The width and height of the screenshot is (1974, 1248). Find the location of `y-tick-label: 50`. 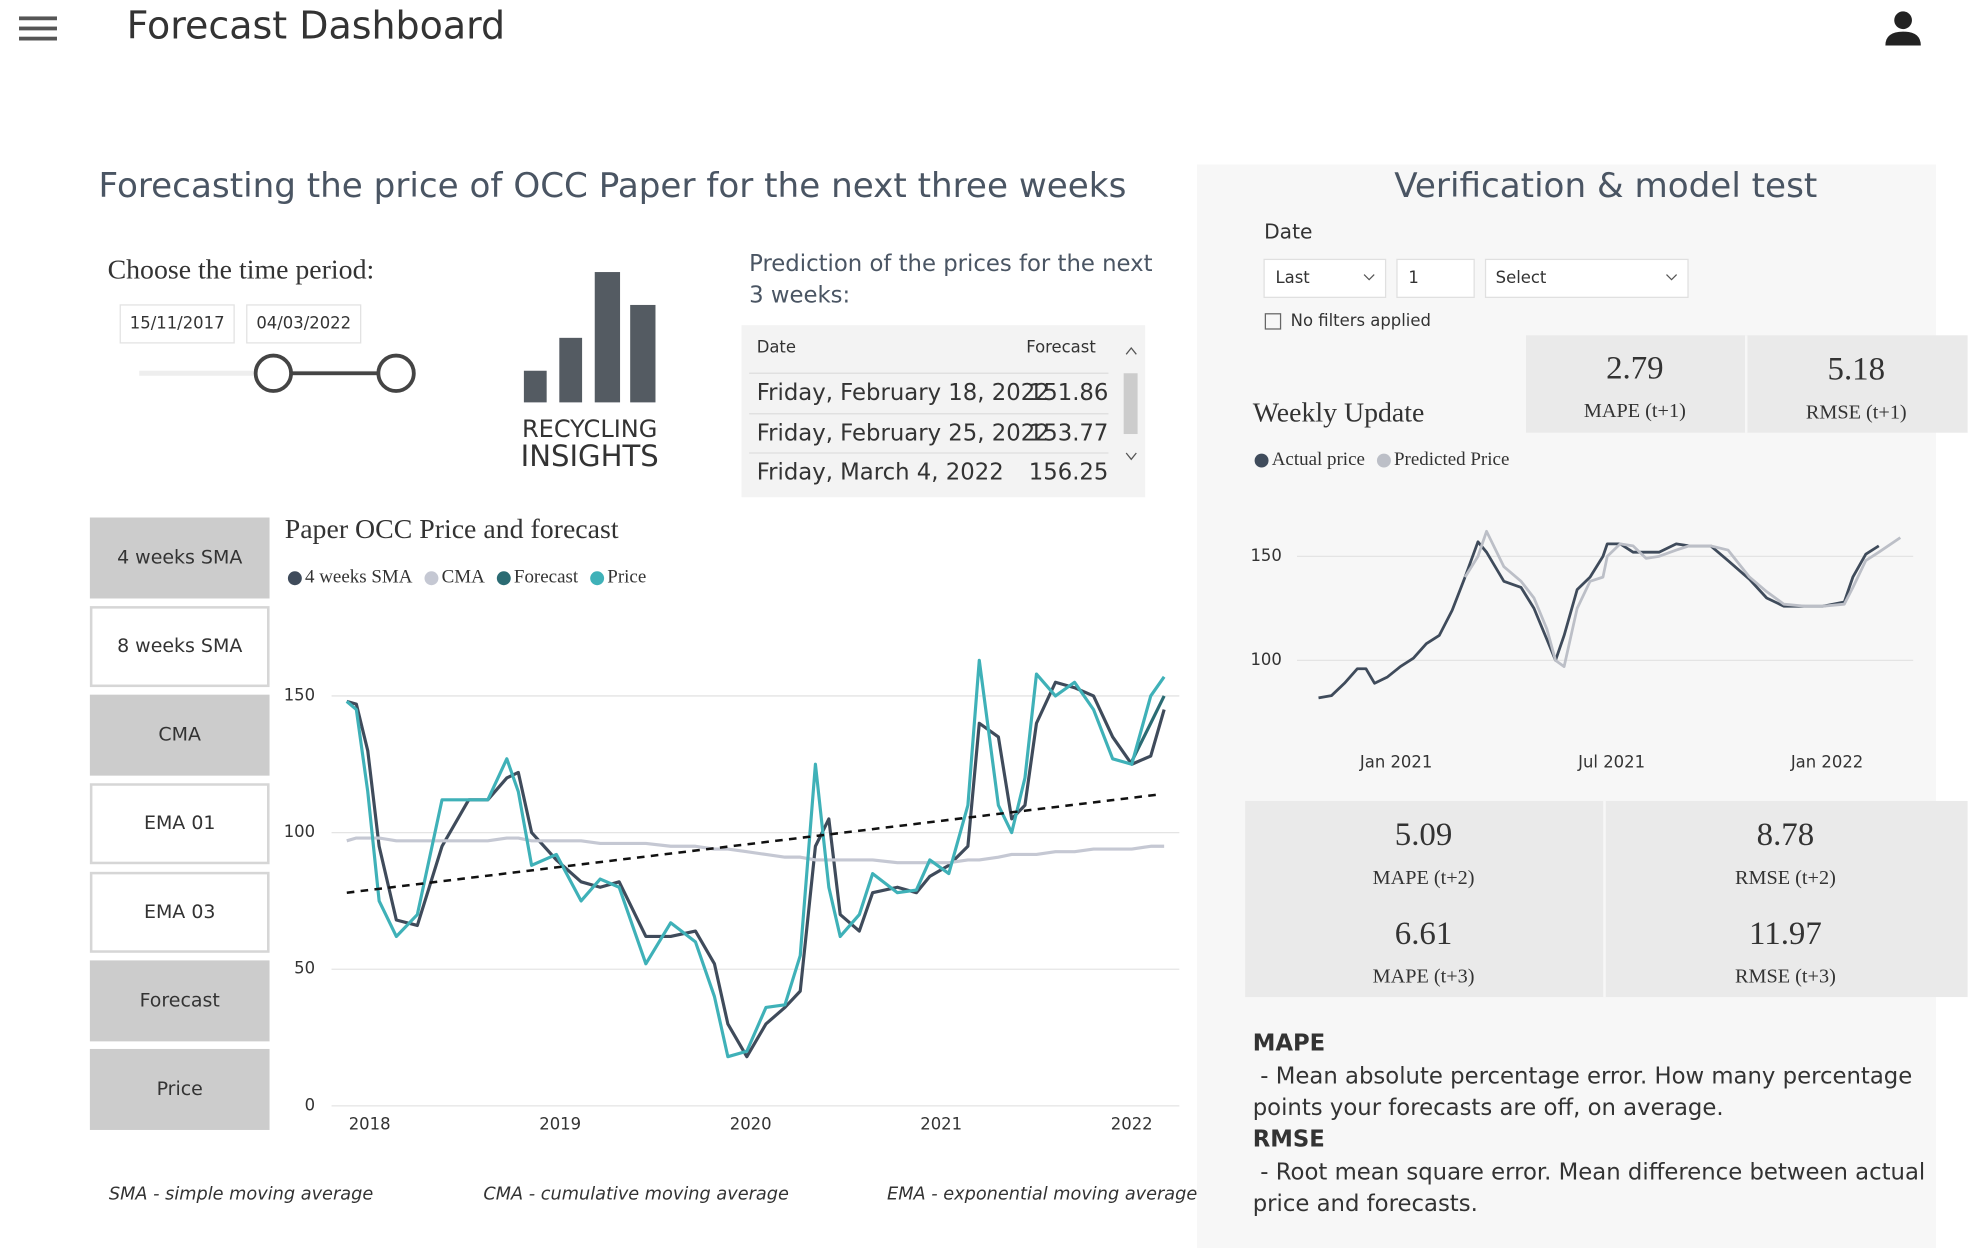

y-tick-label: 50 is located at coordinates (304, 968).